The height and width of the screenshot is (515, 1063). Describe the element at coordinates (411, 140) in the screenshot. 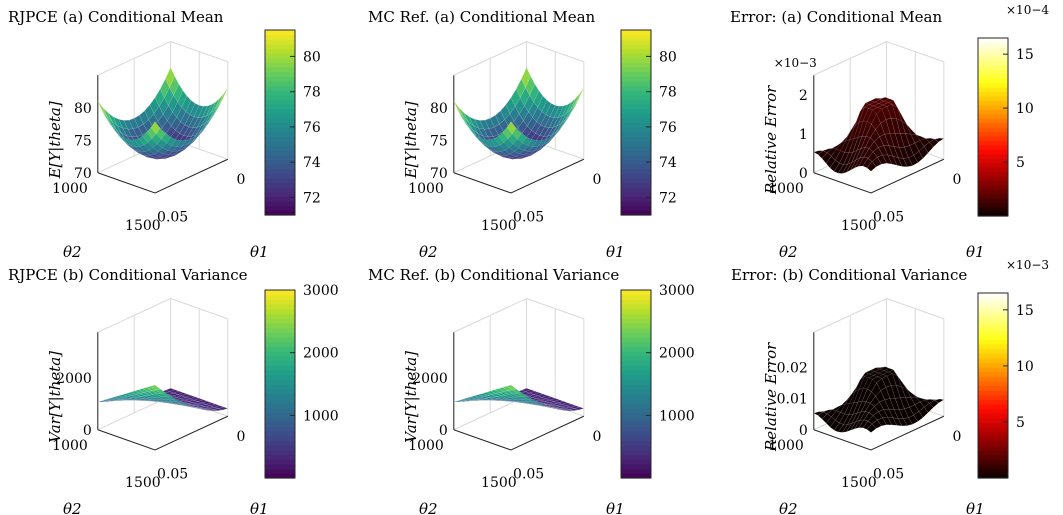

I see `z-axis-label: E[Y|theta]` at that location.